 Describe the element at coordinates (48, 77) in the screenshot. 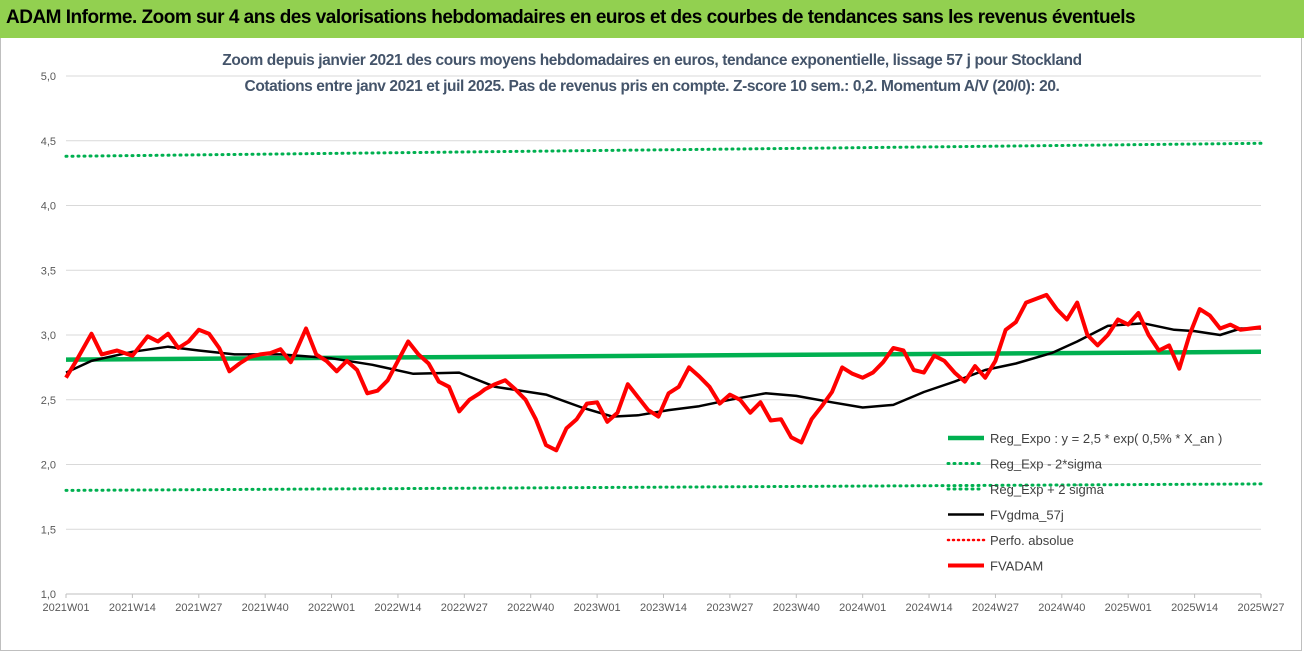

I see `y-tick-label: 5,0` at that location.